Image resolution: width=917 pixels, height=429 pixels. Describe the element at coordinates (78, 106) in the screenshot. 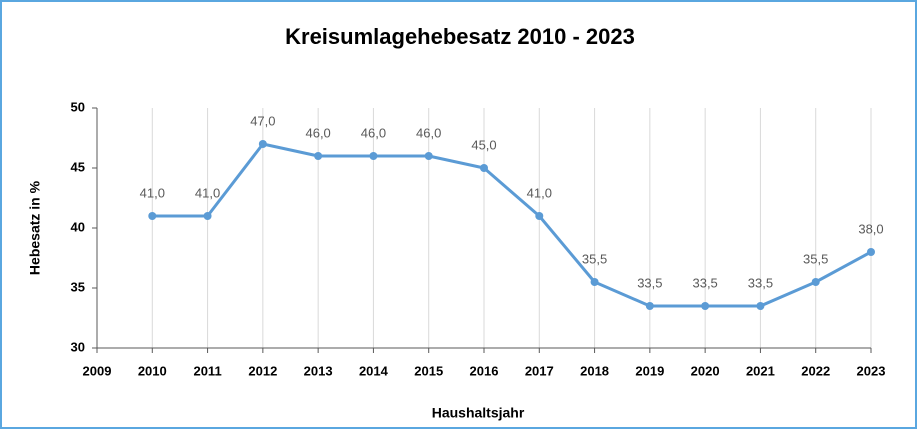

I see `y-tick-label: 50` at that location.